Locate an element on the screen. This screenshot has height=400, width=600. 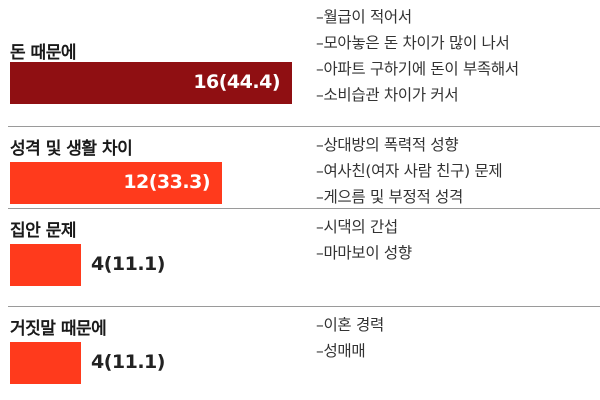
reason-item: –마마보이 성향 is located at coordinates (364, 253).